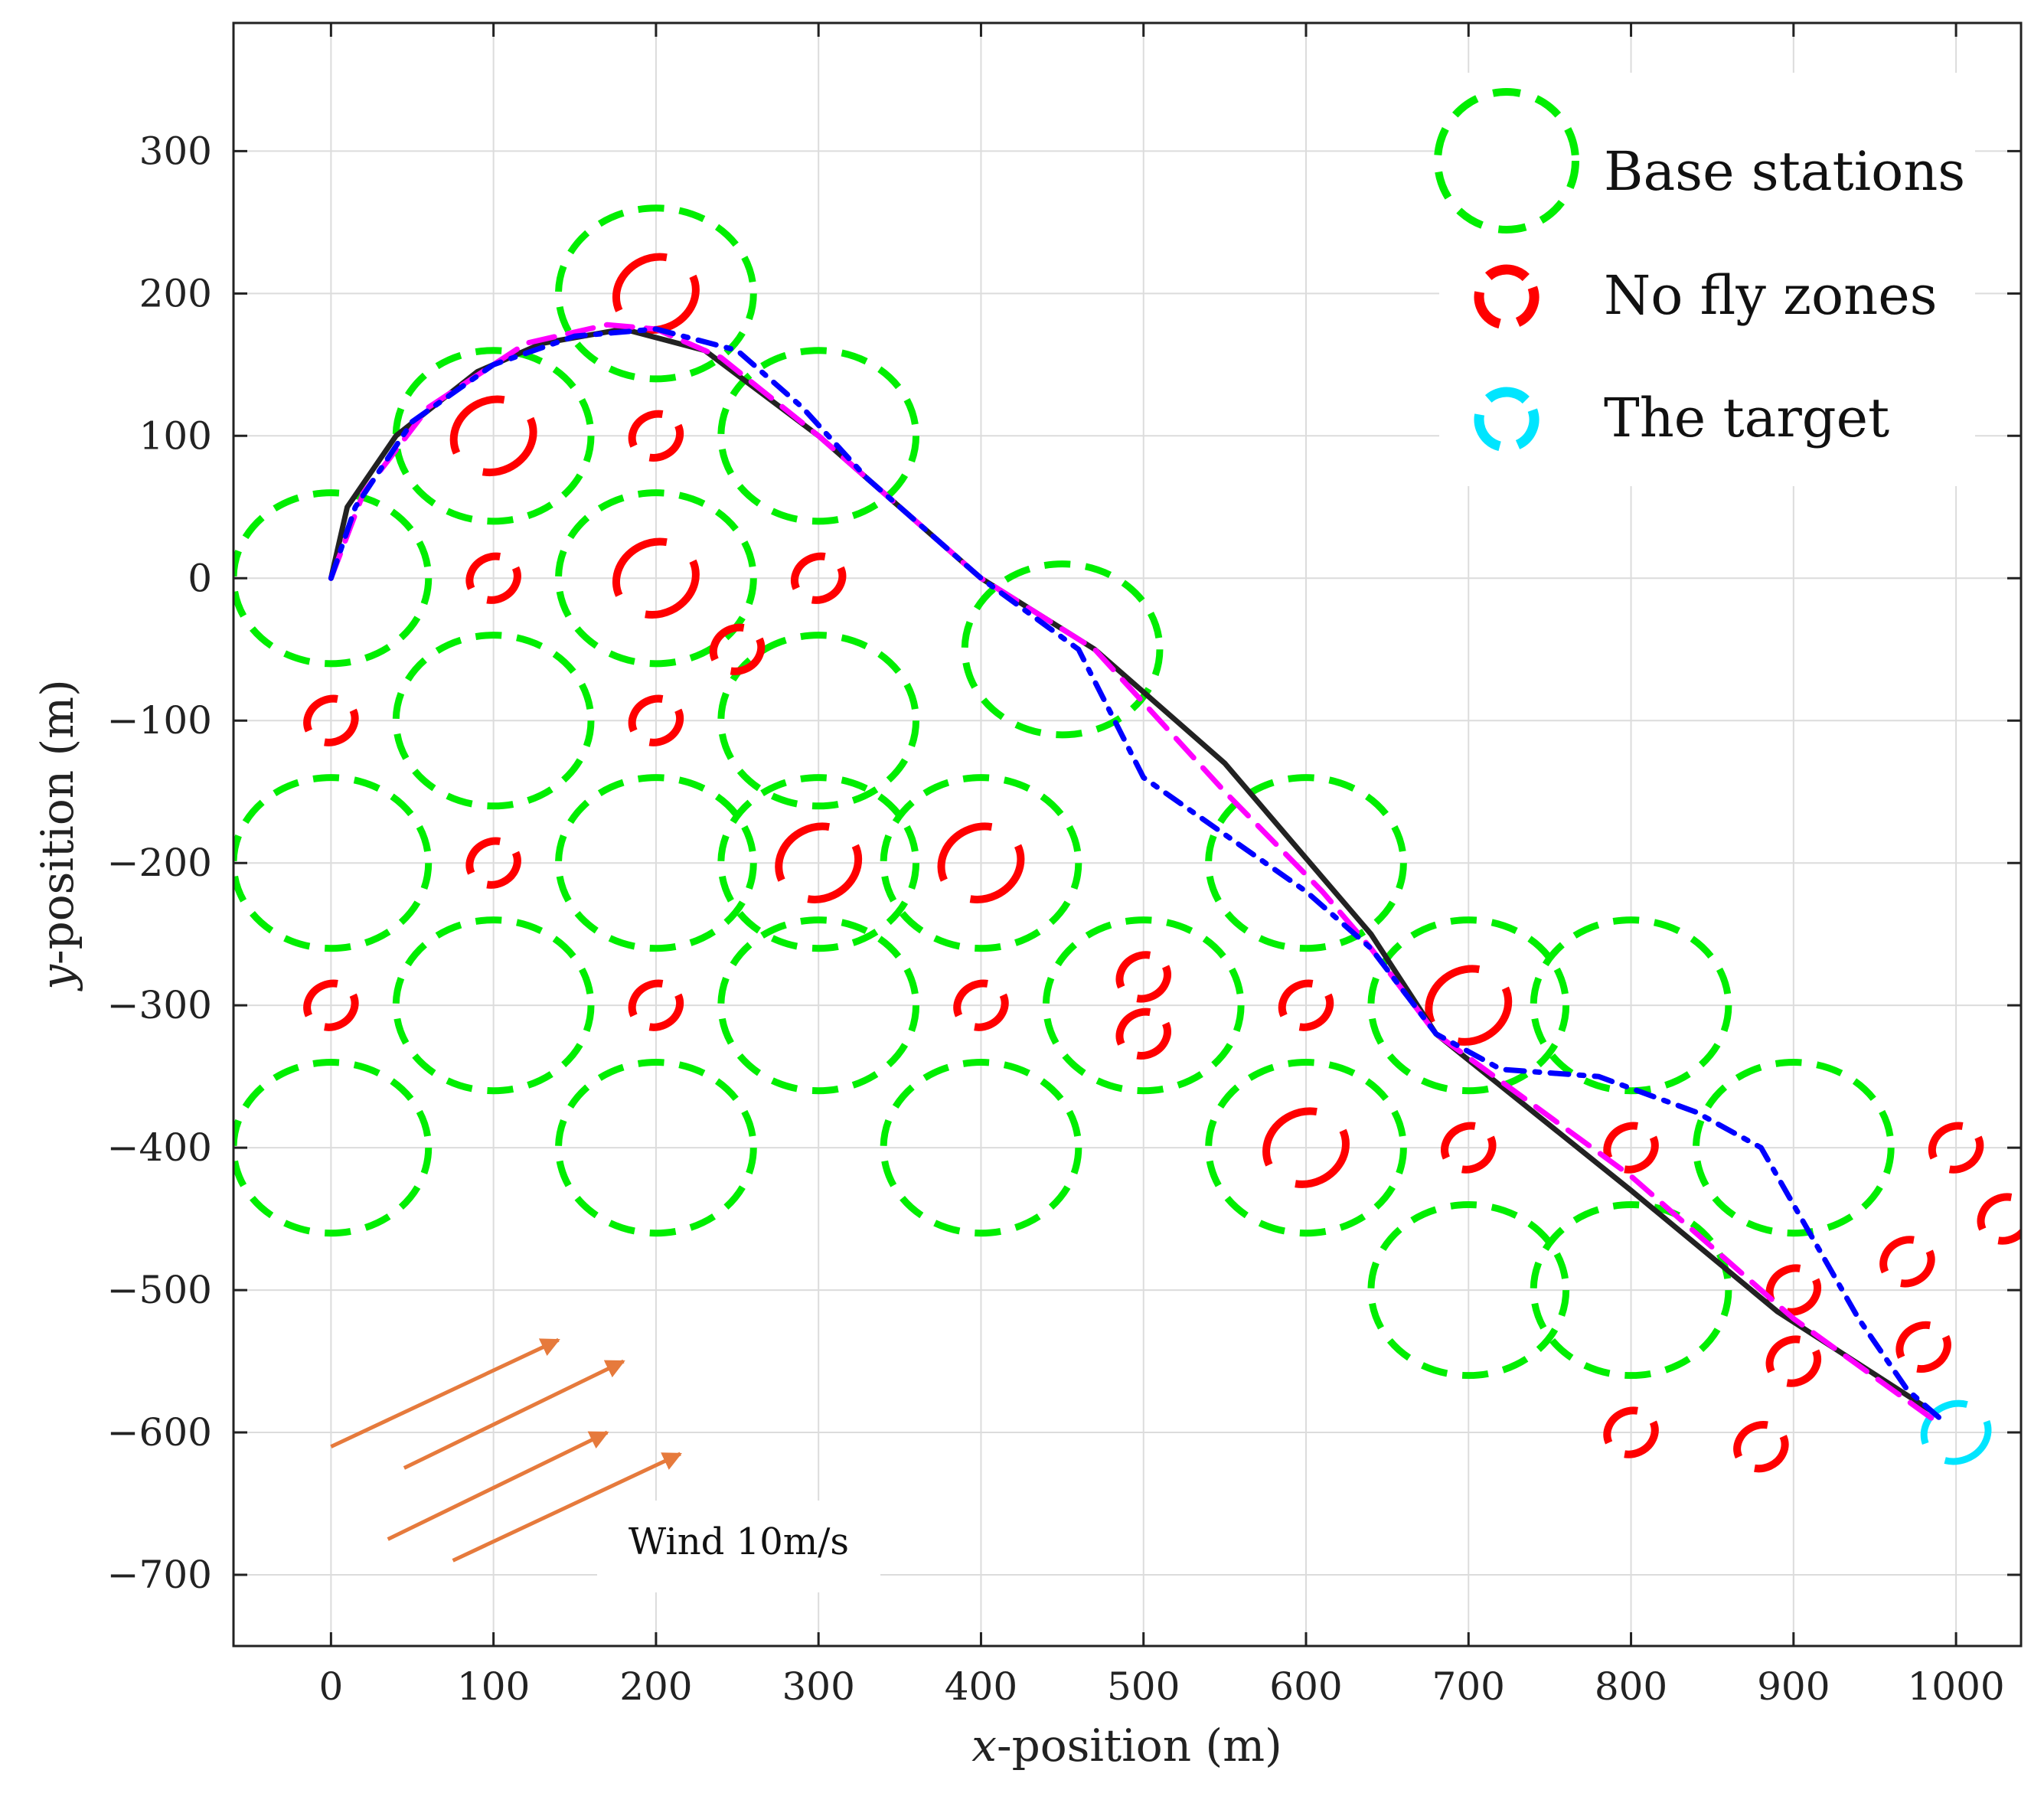 The image size is (2044, 1793). Describe the element at coordinates (175, 435) in the screenshot. I see `y-tick-label: 100` at that location.